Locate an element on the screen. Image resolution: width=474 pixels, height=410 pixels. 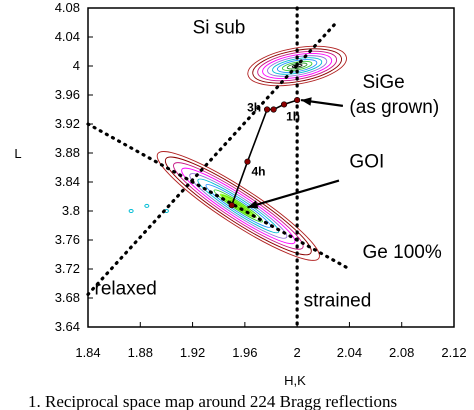
y-tick-label: 3.92 is located at coordinates (67, 123).